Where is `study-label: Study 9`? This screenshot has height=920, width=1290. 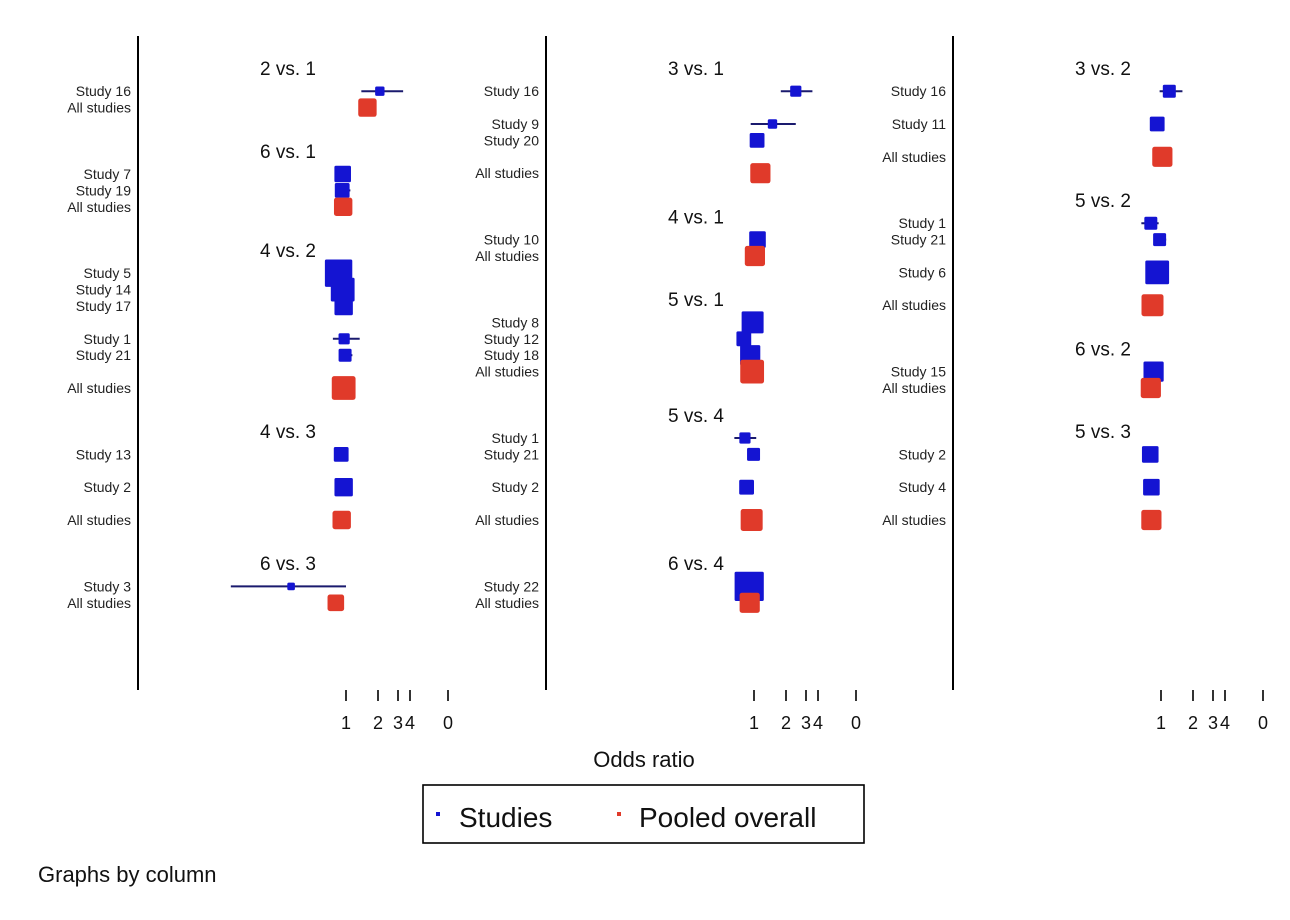 study-label: Study 9 is located at coordinates (516, 124).